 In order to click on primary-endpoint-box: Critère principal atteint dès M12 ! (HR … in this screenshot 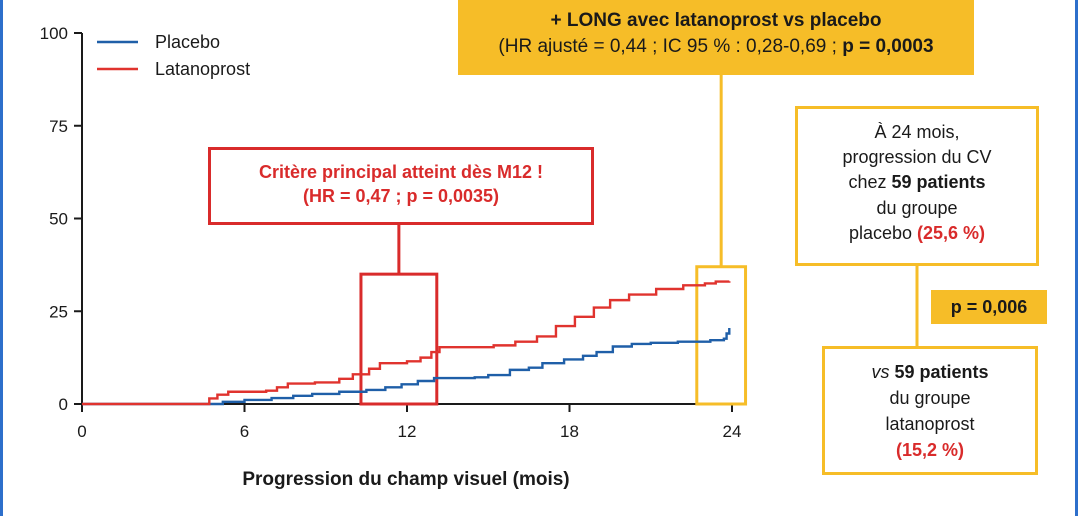, I will do `click(401, 186)`.